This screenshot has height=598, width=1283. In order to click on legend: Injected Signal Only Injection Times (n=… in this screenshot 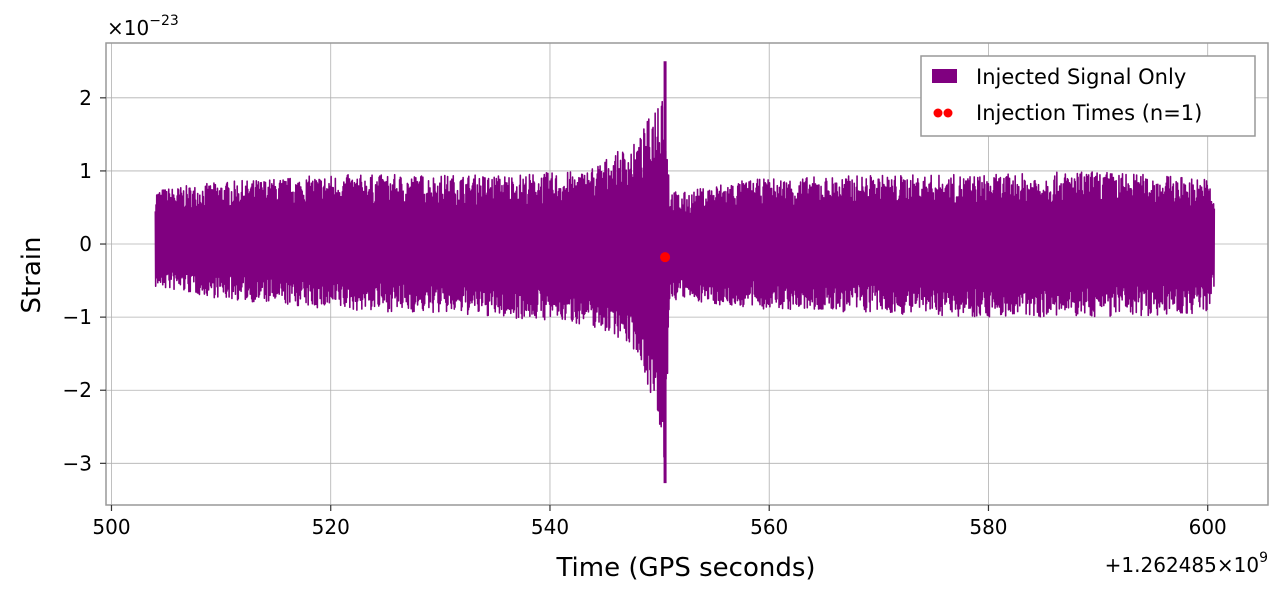, I will do `click(1088, 96)`.